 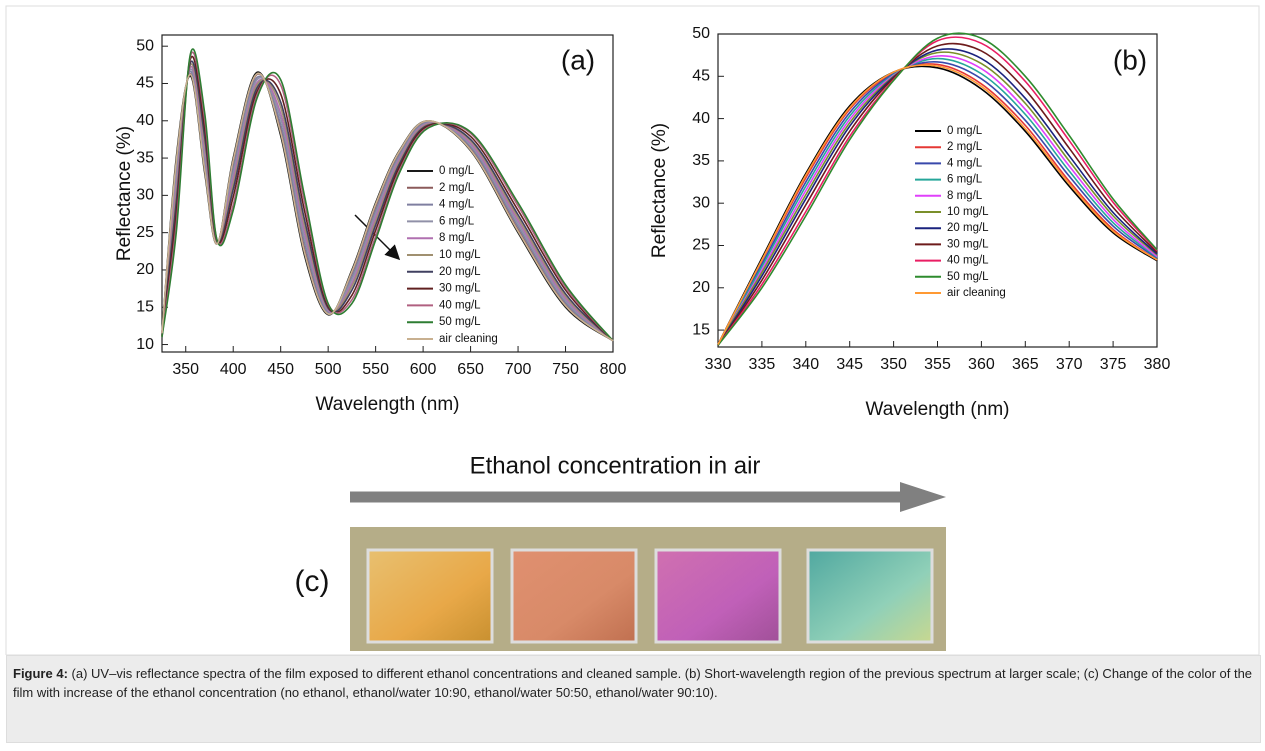 What do you see at coordinates (1130, 59) in the screenshot?
I see `panel-label: (b)` at bounding box center [1130, 59].